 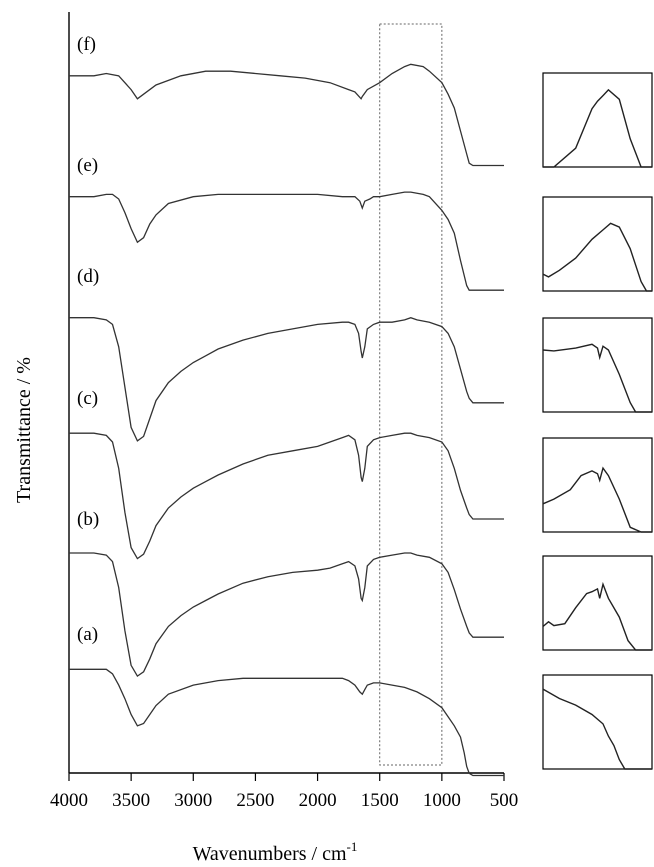 What do you see at coordinates (193, 800) in the screenshot?
I see `x-tick-label: 3000` at bounding box center [193, 800].